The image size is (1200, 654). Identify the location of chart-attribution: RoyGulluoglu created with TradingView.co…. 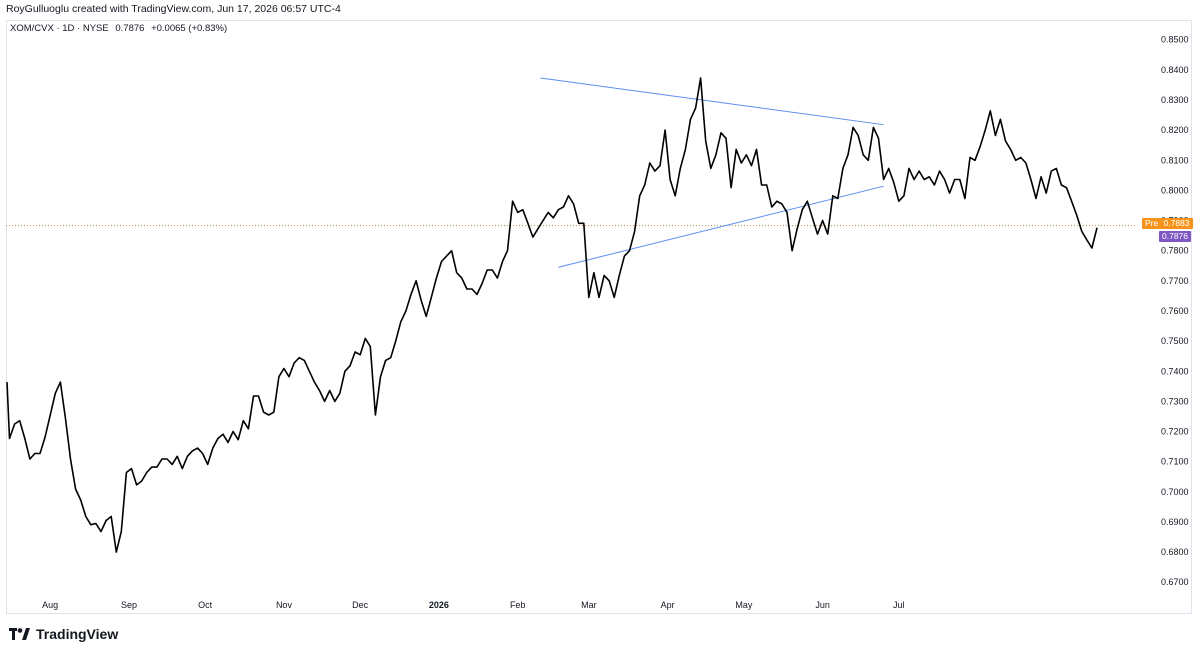
(173, 9).